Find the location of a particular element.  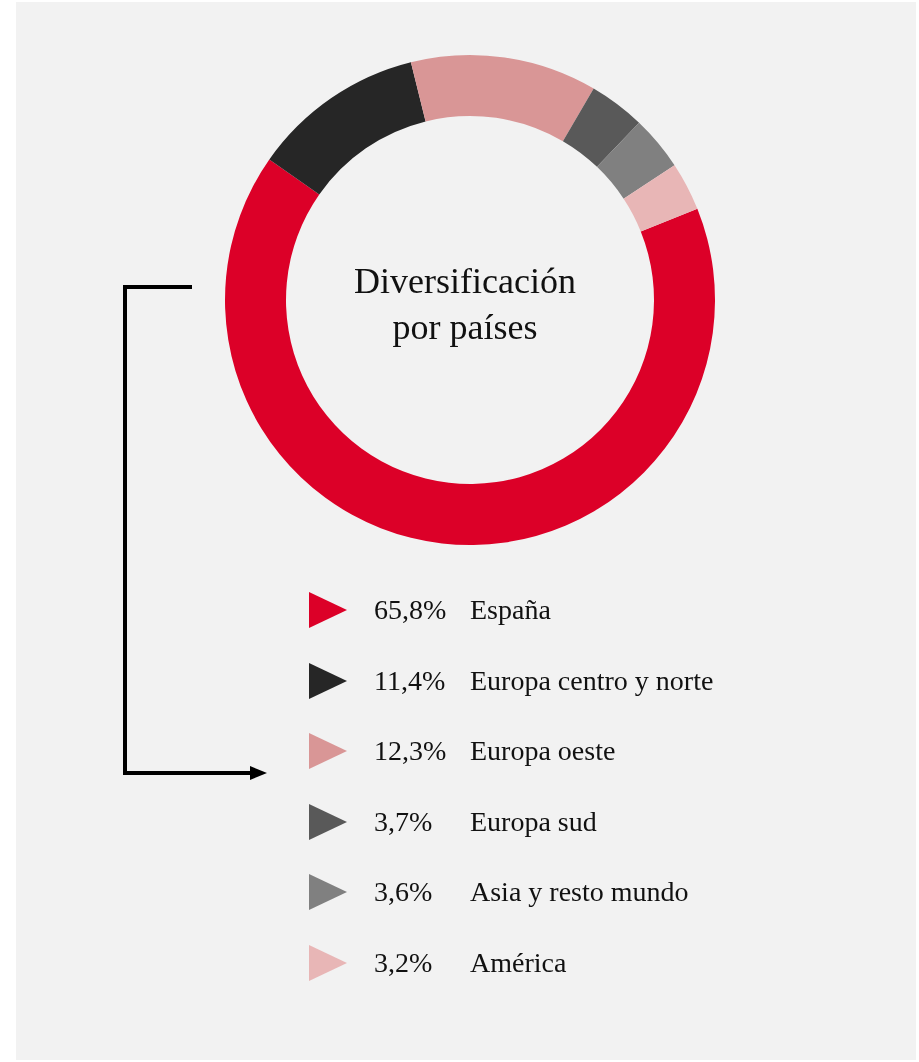

legend-label: 3,2% América is located at coordinates (470, 962).